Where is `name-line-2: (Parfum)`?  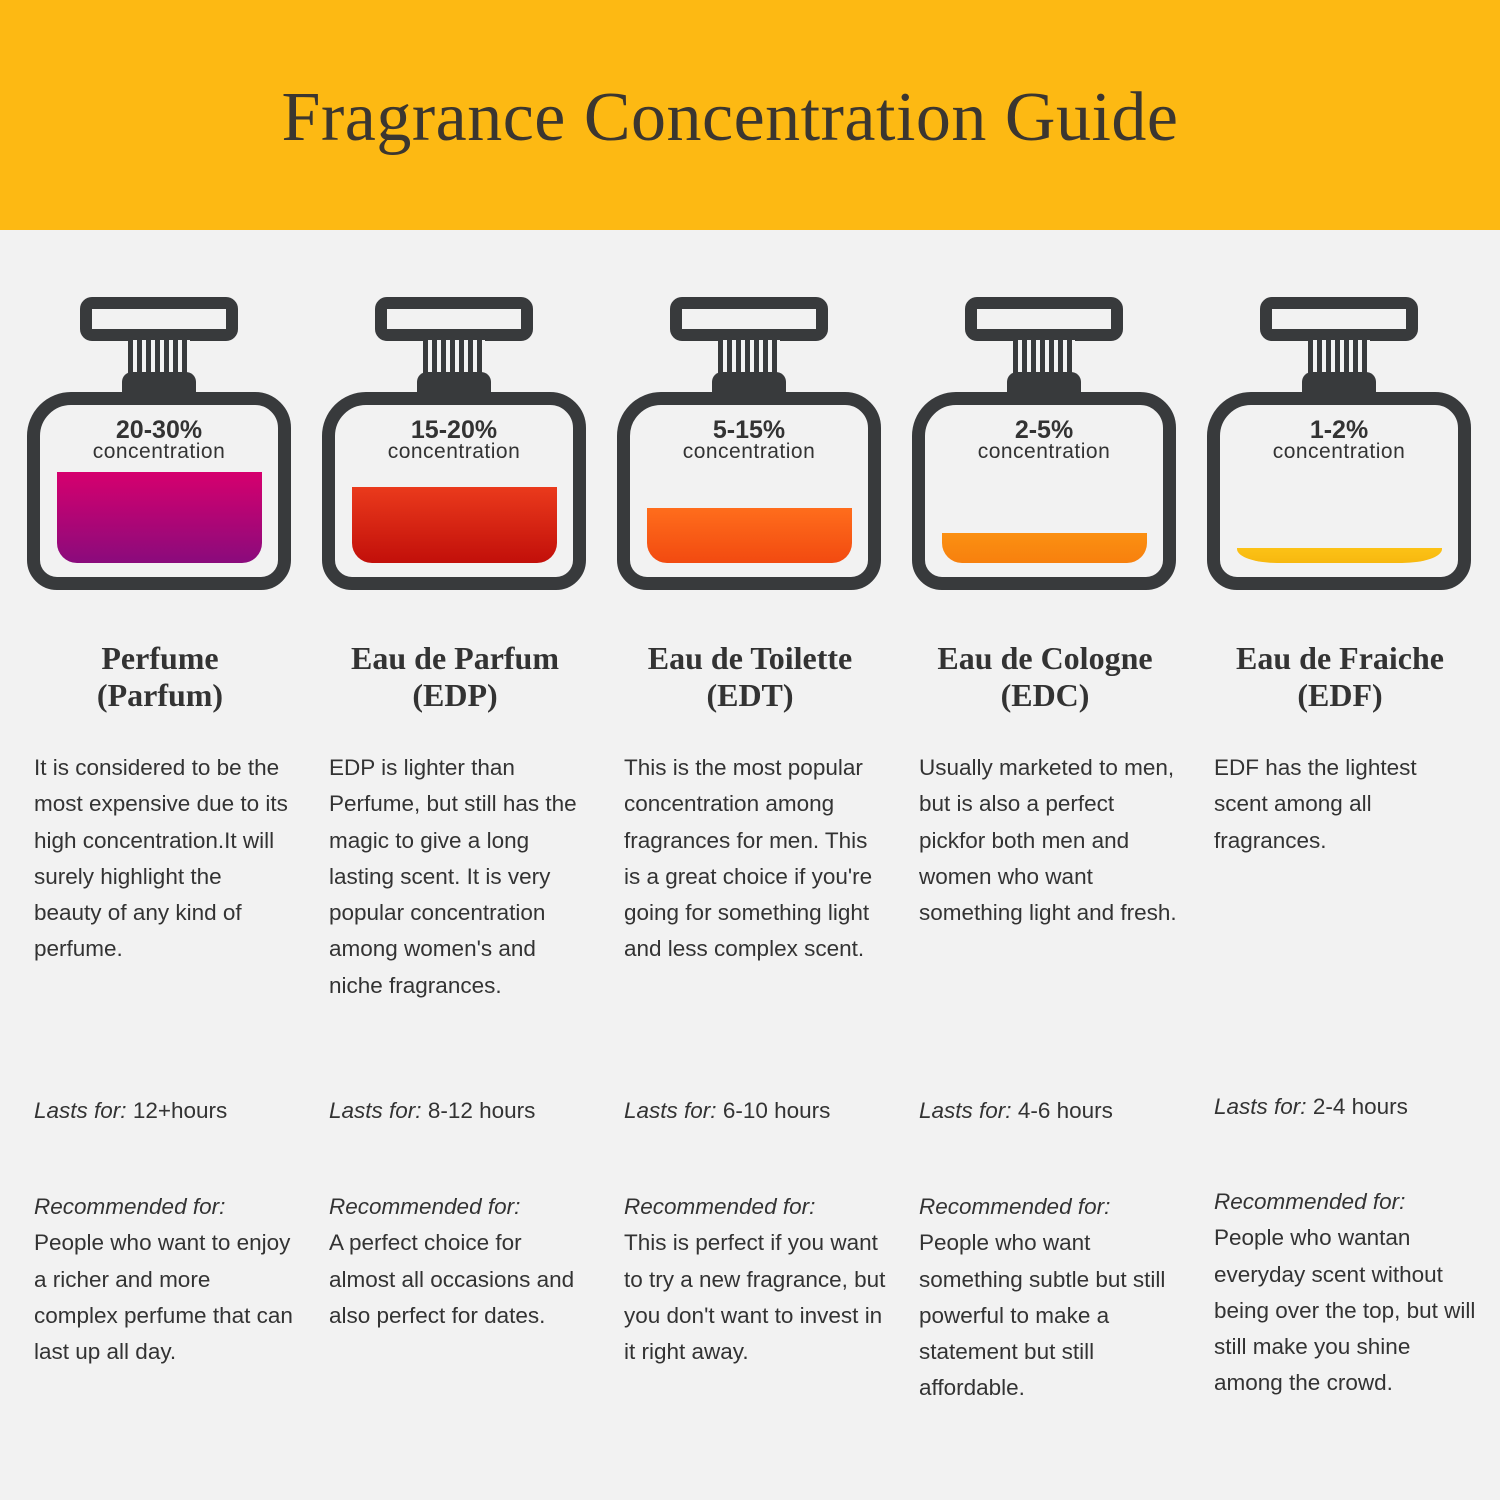
name-line-2: (Parfum) is located at coordinates (160, 695).